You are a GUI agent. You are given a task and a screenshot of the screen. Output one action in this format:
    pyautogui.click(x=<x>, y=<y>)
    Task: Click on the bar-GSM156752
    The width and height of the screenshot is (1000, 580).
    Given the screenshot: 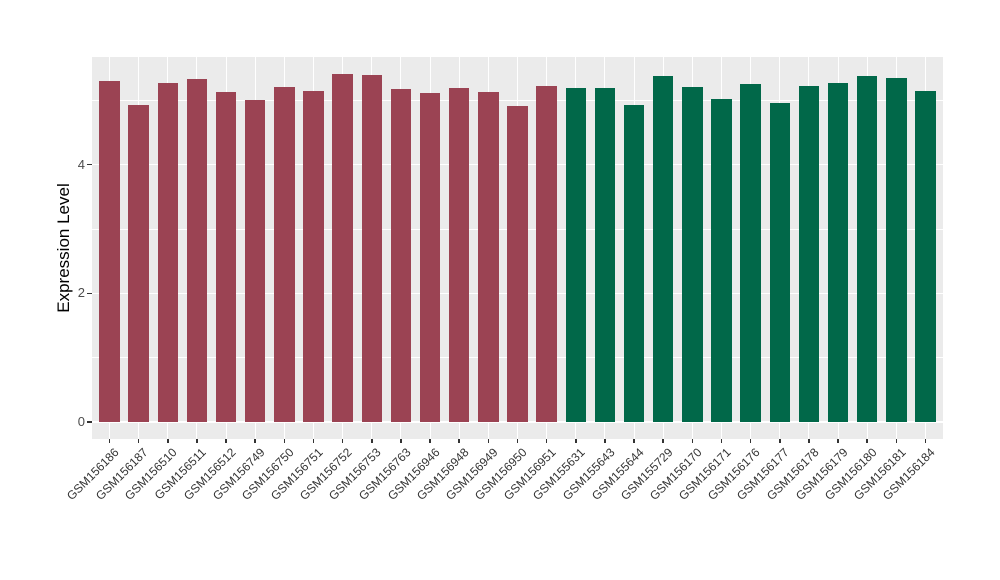 What is the action you would take?
    pyautogui.click(x=342, y=247)
    